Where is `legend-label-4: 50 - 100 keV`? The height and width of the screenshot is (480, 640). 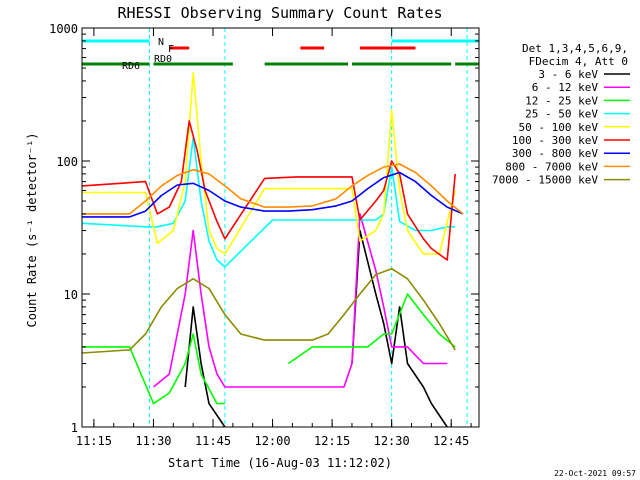
legend-label-4: 50 - 100 keV is located at coordinates (559, 127).